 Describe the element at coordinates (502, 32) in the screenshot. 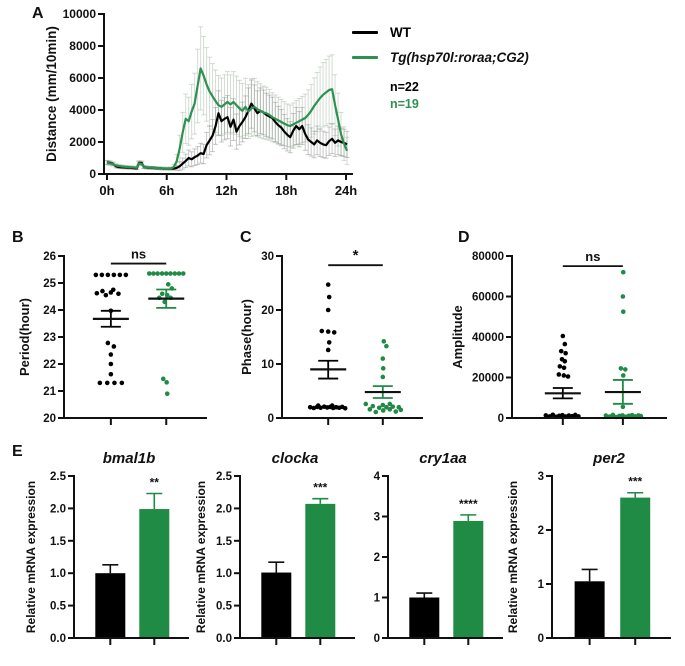

I see `legend-item-wt: WT` at that location.